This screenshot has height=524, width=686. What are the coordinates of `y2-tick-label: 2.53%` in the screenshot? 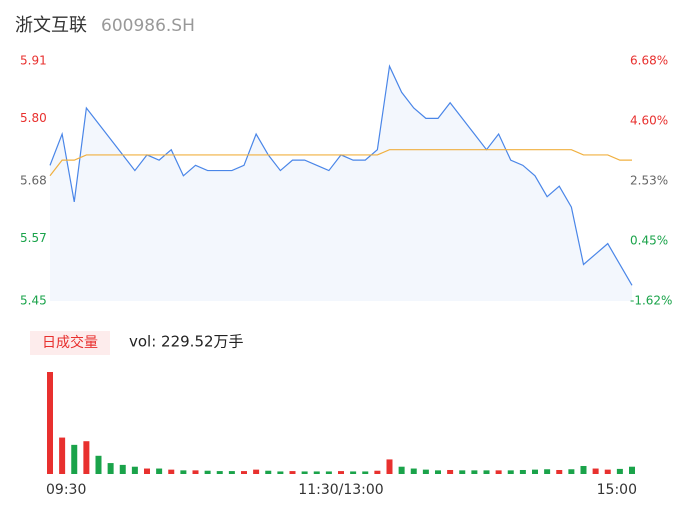 It's located at (649, 181).